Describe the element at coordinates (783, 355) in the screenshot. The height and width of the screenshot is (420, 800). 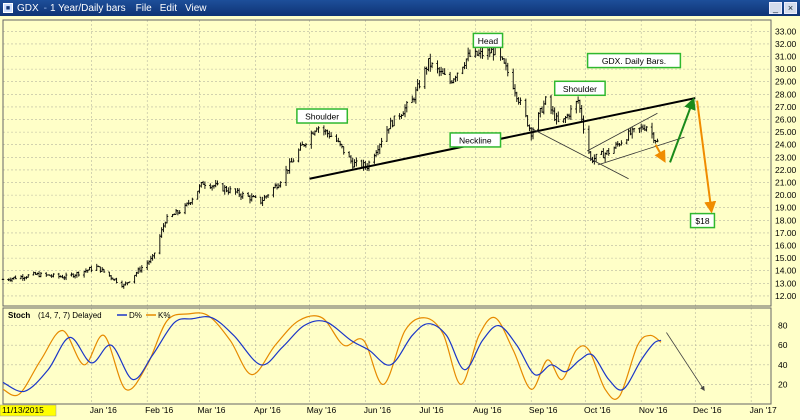
I see `stoch-y-axis: 20 40 60 80` at that location.